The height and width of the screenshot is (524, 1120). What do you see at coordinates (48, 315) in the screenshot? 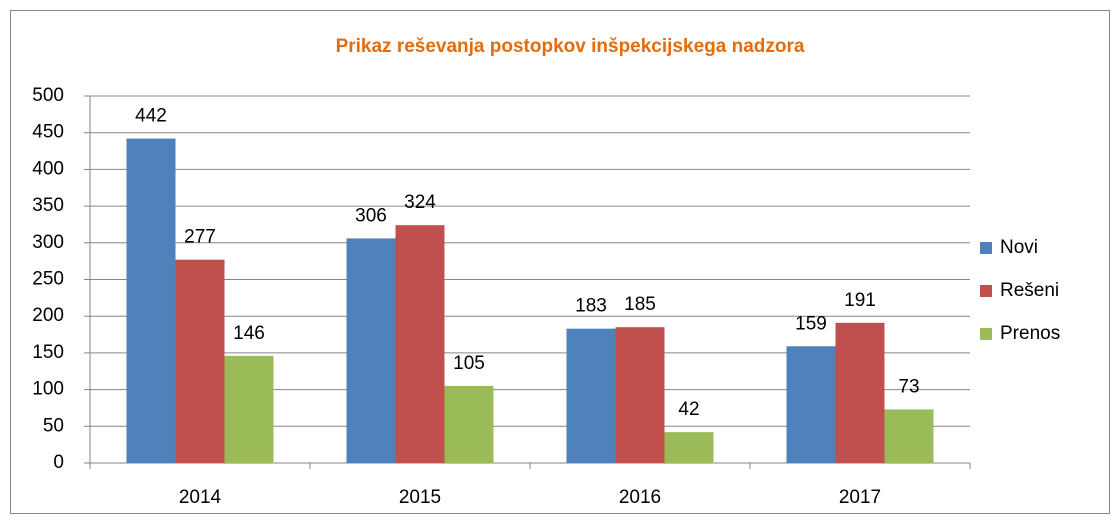
I see `y-tick-label: 200` at bounding box center [48, 315].